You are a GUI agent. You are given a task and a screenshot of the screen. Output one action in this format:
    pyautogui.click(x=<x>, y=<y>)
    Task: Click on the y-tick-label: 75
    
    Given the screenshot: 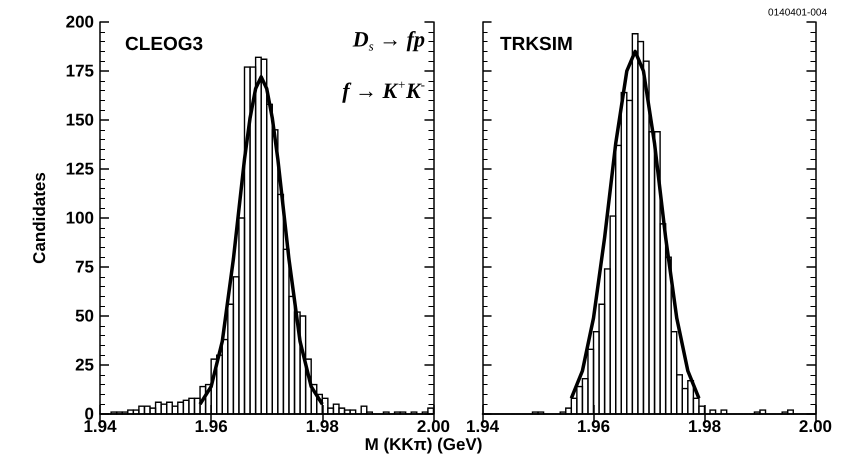 What is the action you would take?
    pyautogui.click(x=84, y=267)
    